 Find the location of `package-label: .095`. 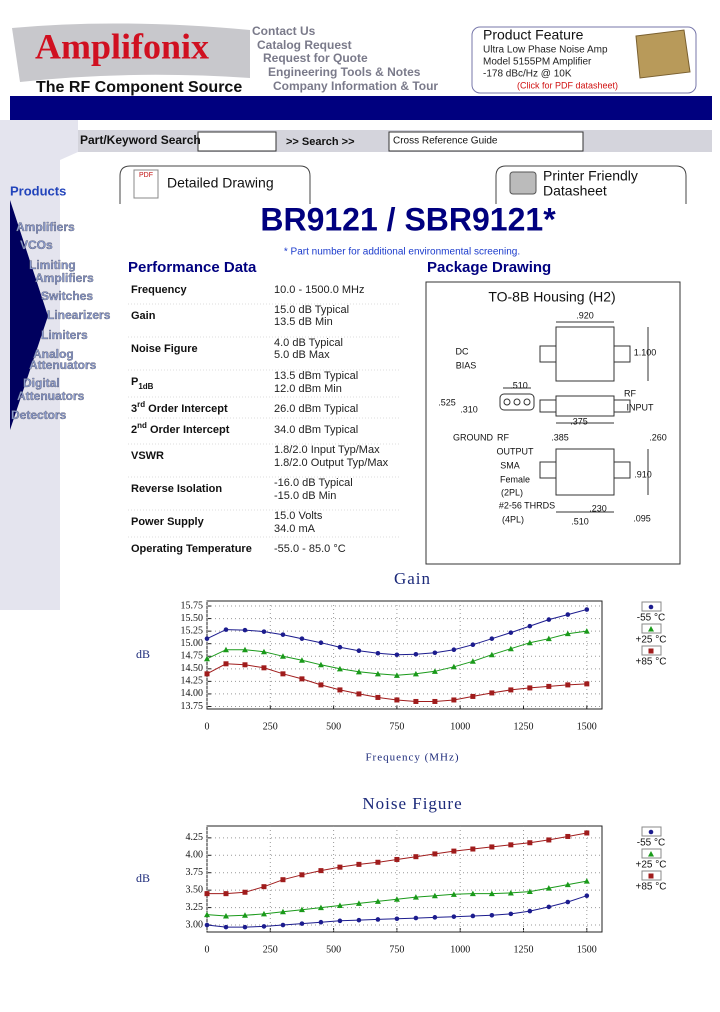

package-label: .095 is located at coordinates (642, 518).